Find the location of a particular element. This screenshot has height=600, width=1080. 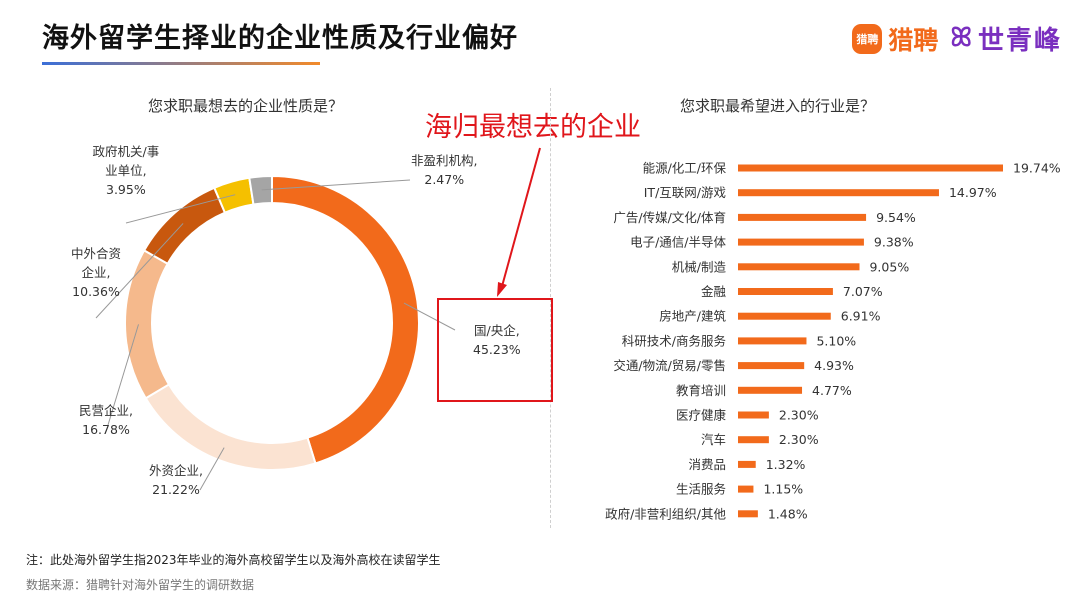

partner-logo-text: 世青峰 is located at coordinates (1019, 41).